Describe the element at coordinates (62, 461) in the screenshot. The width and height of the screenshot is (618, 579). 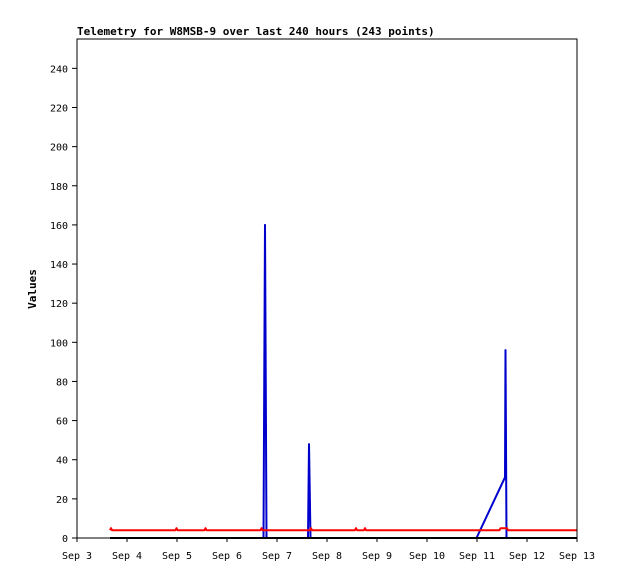
I see `y-tick-label: 40` at that location.